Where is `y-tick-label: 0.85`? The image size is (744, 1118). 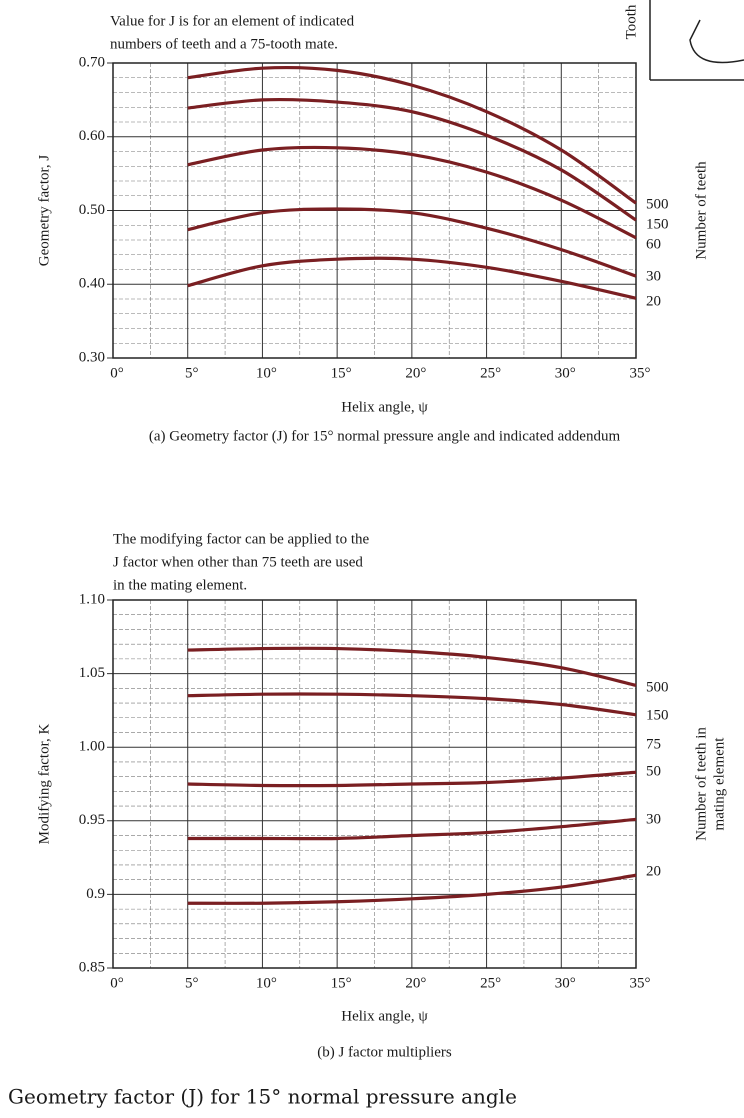
y-tick-label: 0.85 is located at coordinates (92, 967).